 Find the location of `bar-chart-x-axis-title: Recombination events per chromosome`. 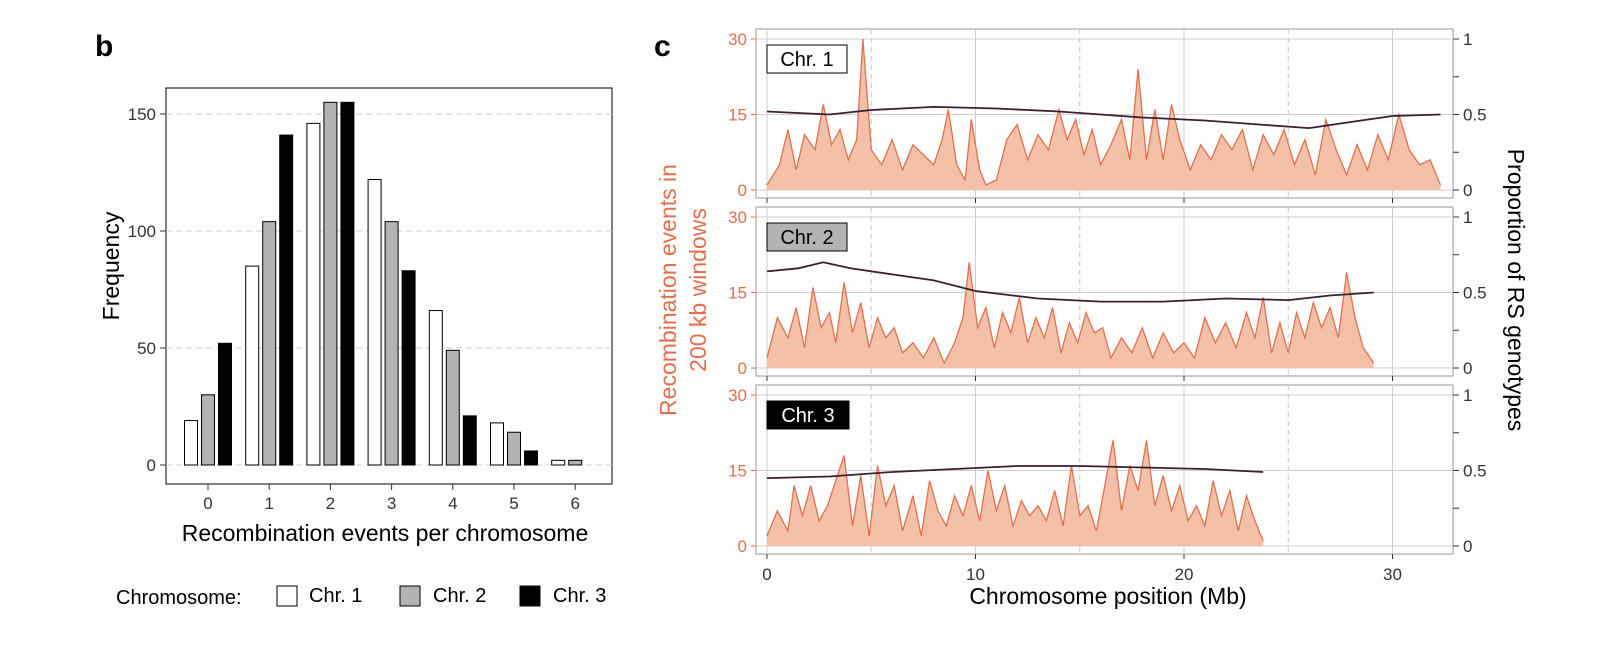

bar-chart-x-axis-title: Recombination events per chromosome is located at coordinates (385, 533).